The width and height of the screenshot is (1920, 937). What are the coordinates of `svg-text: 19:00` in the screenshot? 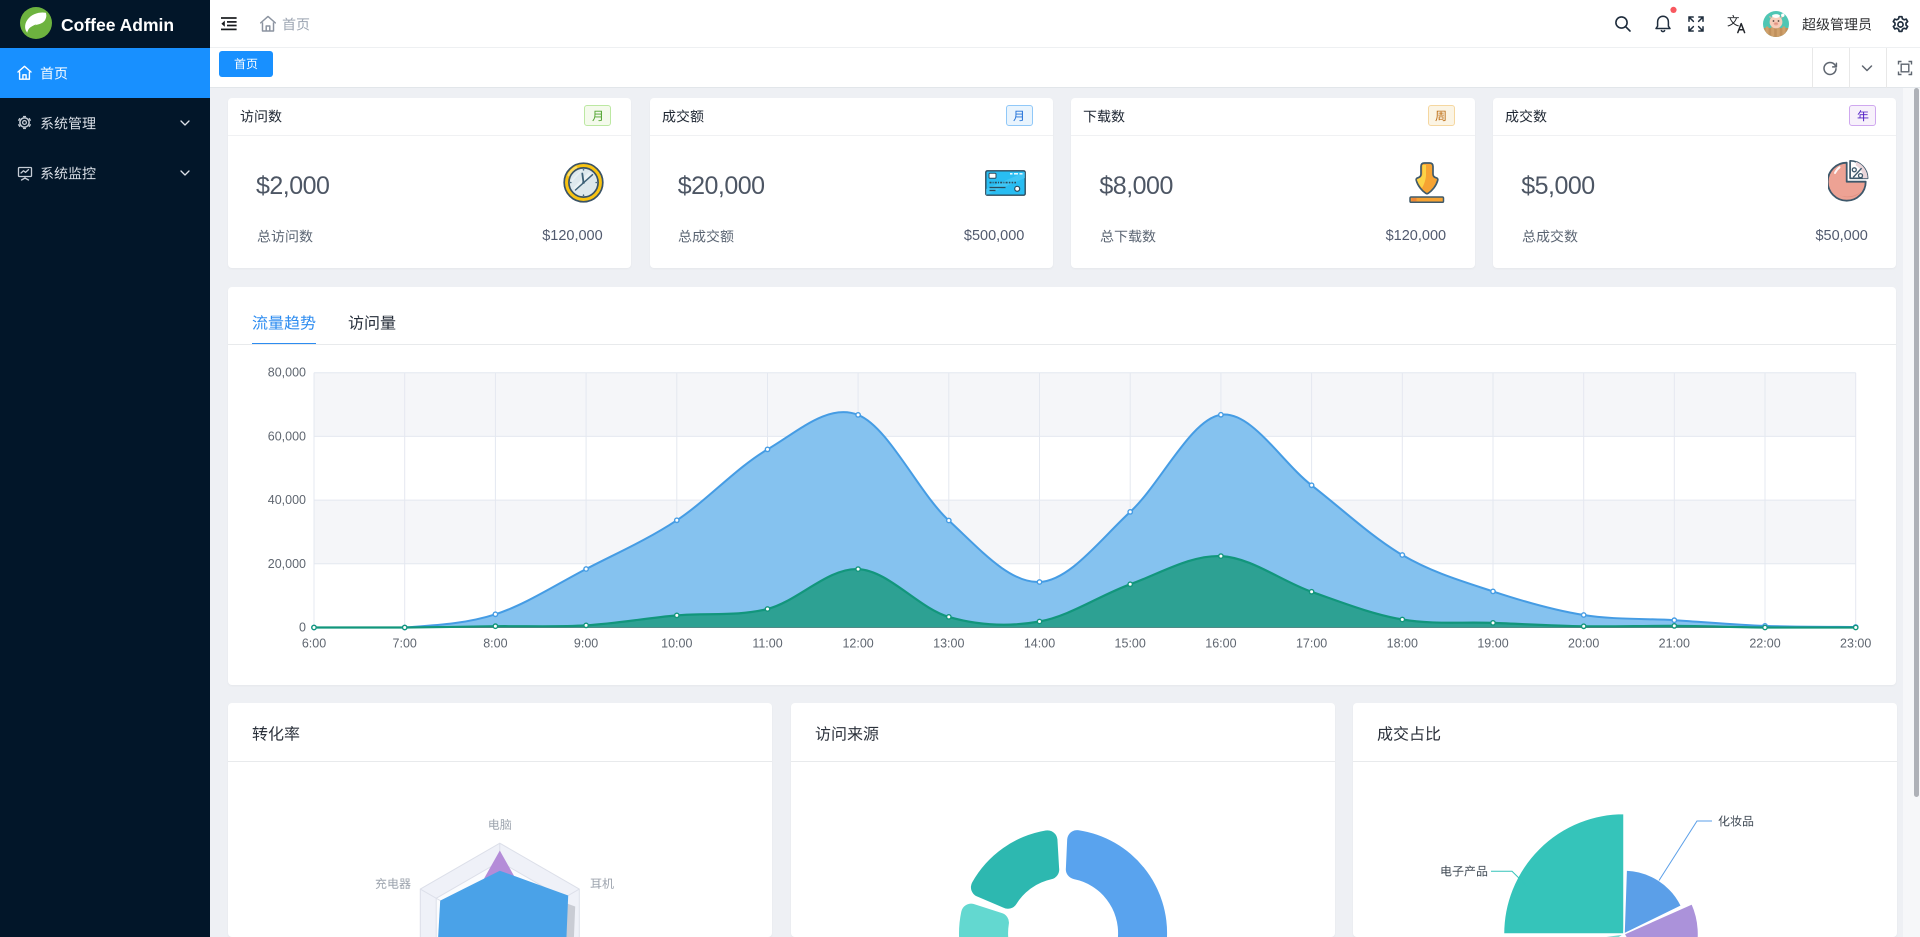 It's located at (1492, 644).